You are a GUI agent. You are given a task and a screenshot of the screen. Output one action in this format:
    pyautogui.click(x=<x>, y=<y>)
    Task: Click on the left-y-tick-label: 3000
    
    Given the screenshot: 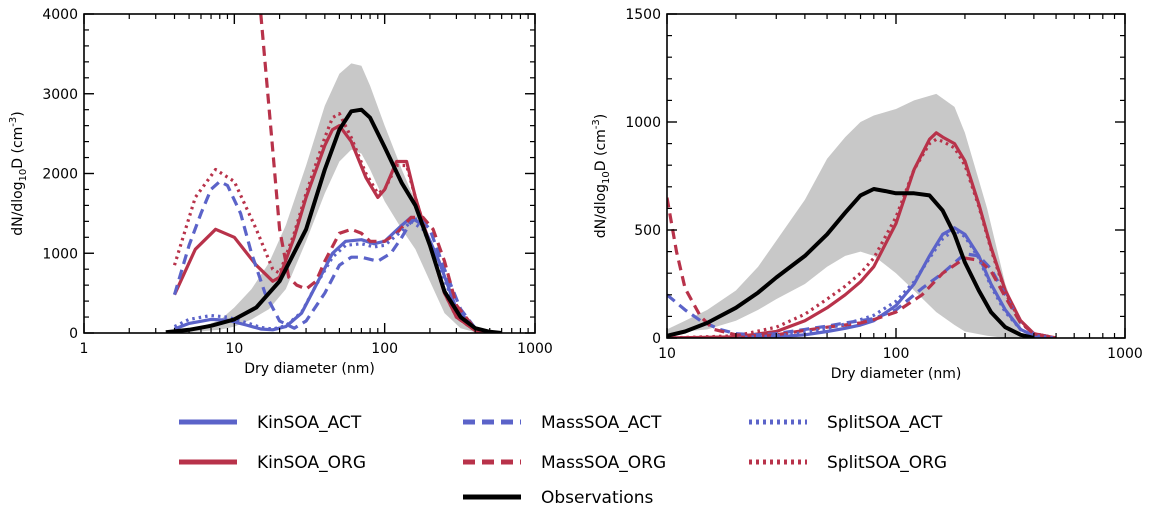 What is the action you would take?
    pyautogui.click(x=60, y=95)
    